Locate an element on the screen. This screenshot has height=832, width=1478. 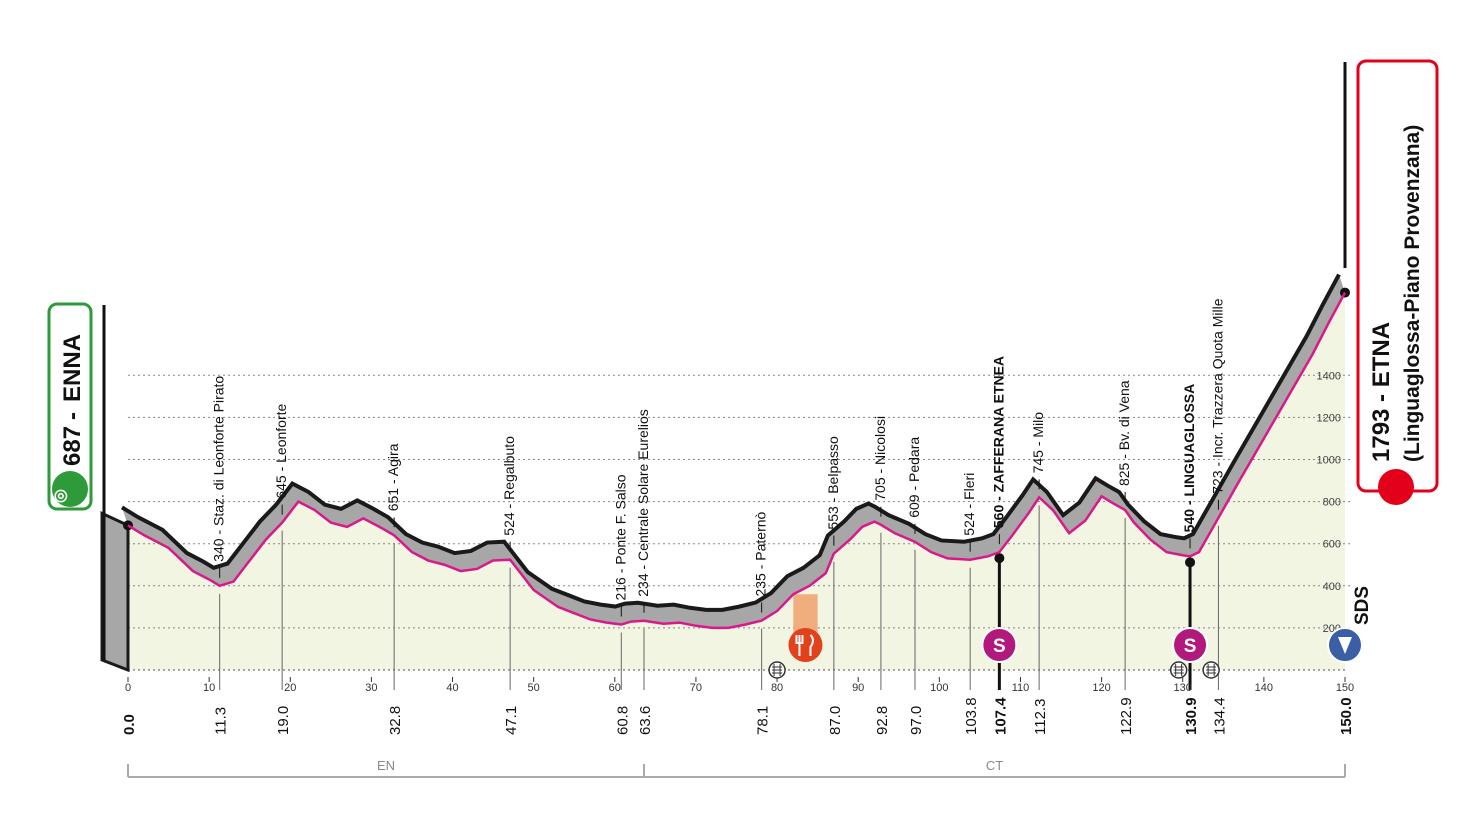
location-label: 609 - Pedara is located at coordinates (914, 477).